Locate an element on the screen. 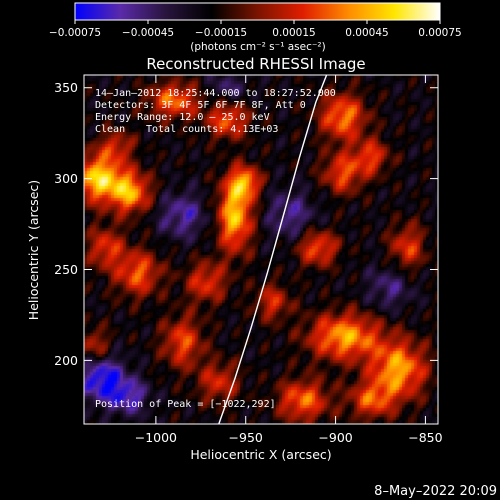  x-tick-label: −950 is located at coordinates (246, 437).